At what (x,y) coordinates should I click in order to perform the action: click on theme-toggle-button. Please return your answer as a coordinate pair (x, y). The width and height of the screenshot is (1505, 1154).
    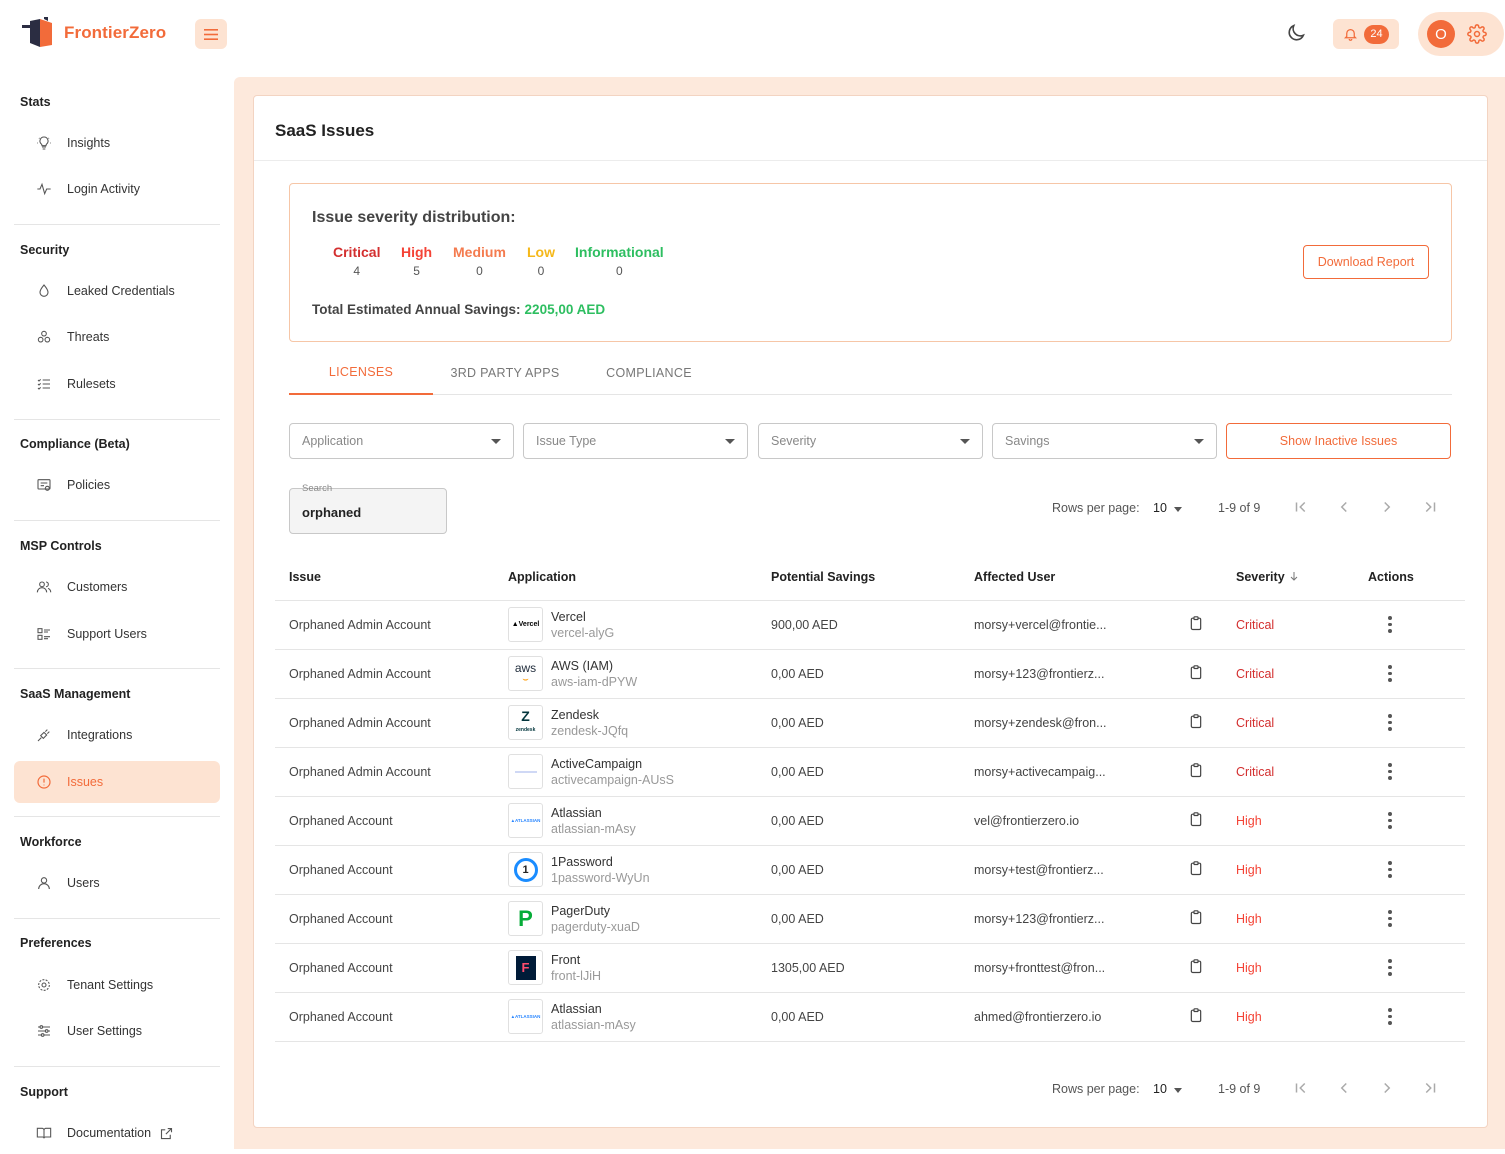
    Looking at the image, I should click on (1296, 35).